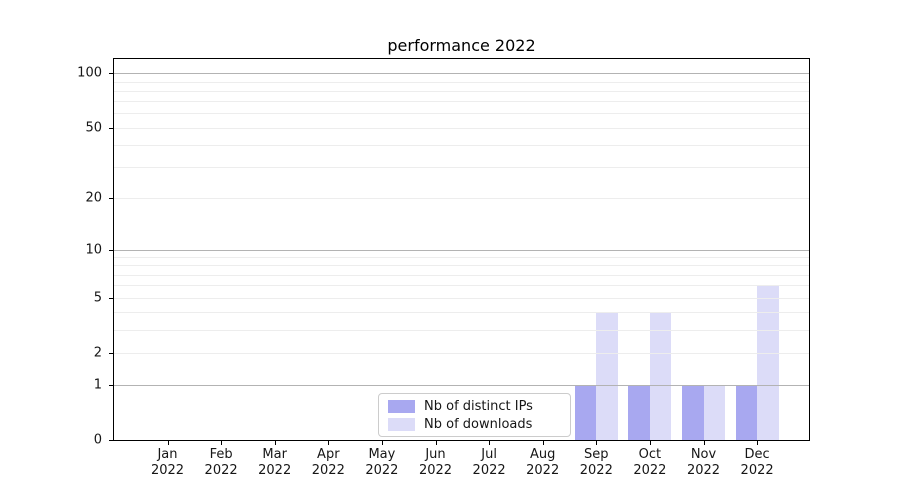 This screenshot has width=900, height=500. Describe the element at coordinates (275, 462) in the screenshot. I see `x-tick-label-mar: Mar 2022` at that location.